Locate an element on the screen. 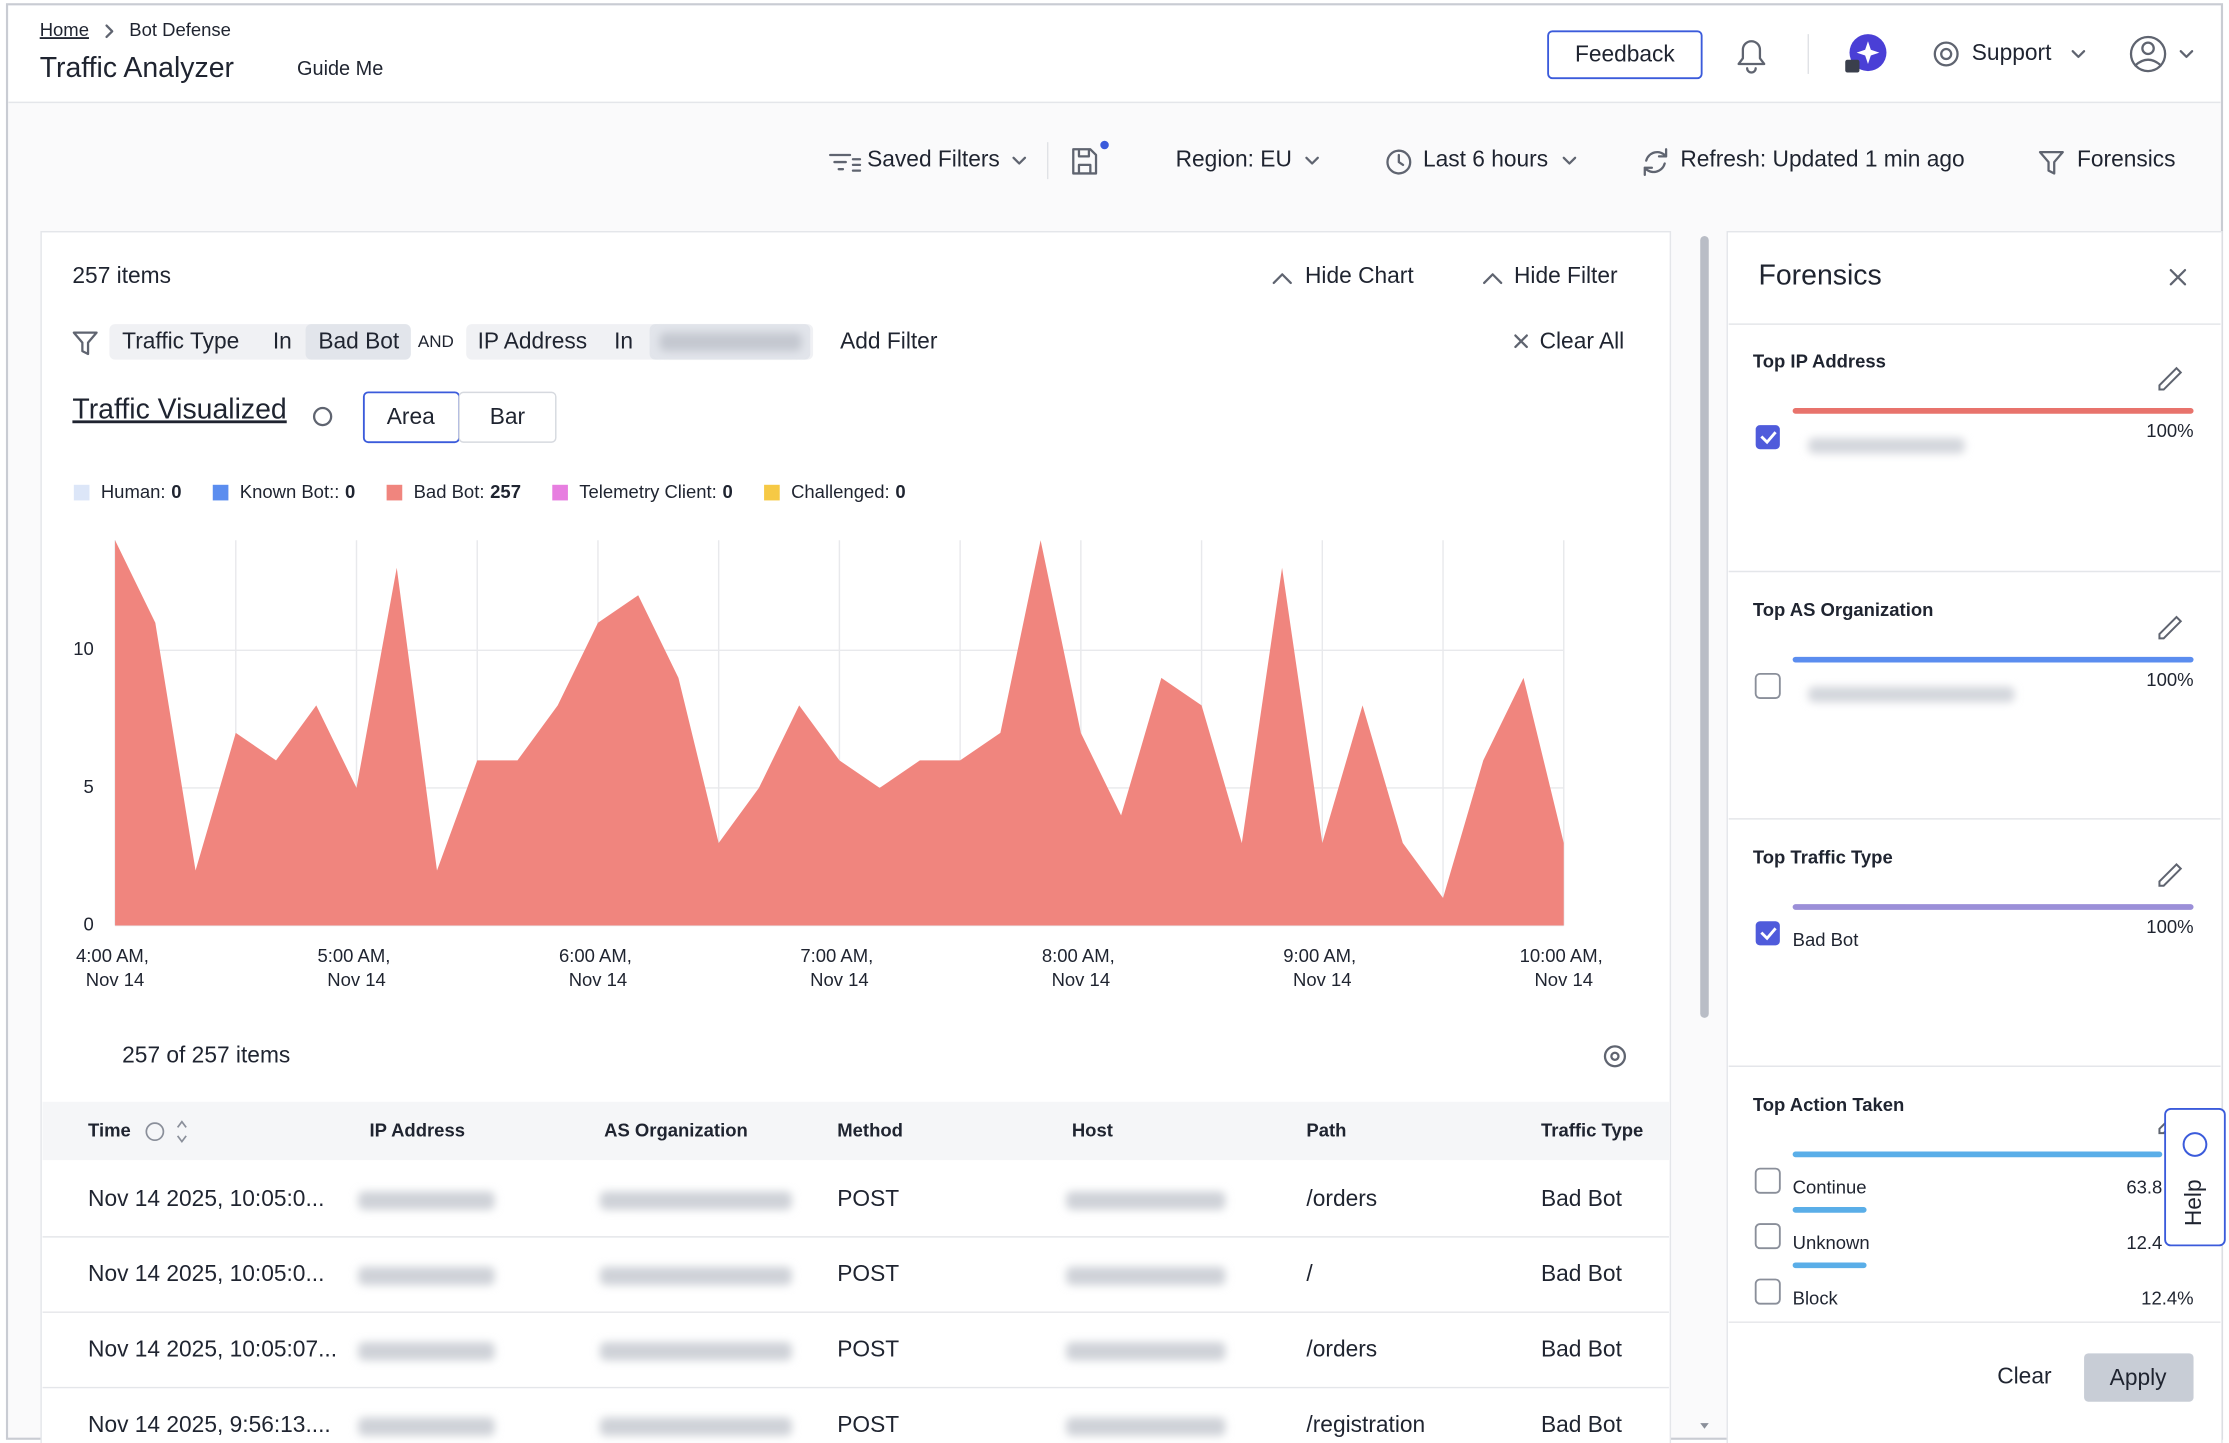 The height and width of the screenshot is (1443, 2229). x-tick-label: 5:00 AM, Nov 14 is located at coordinates (356, 967).